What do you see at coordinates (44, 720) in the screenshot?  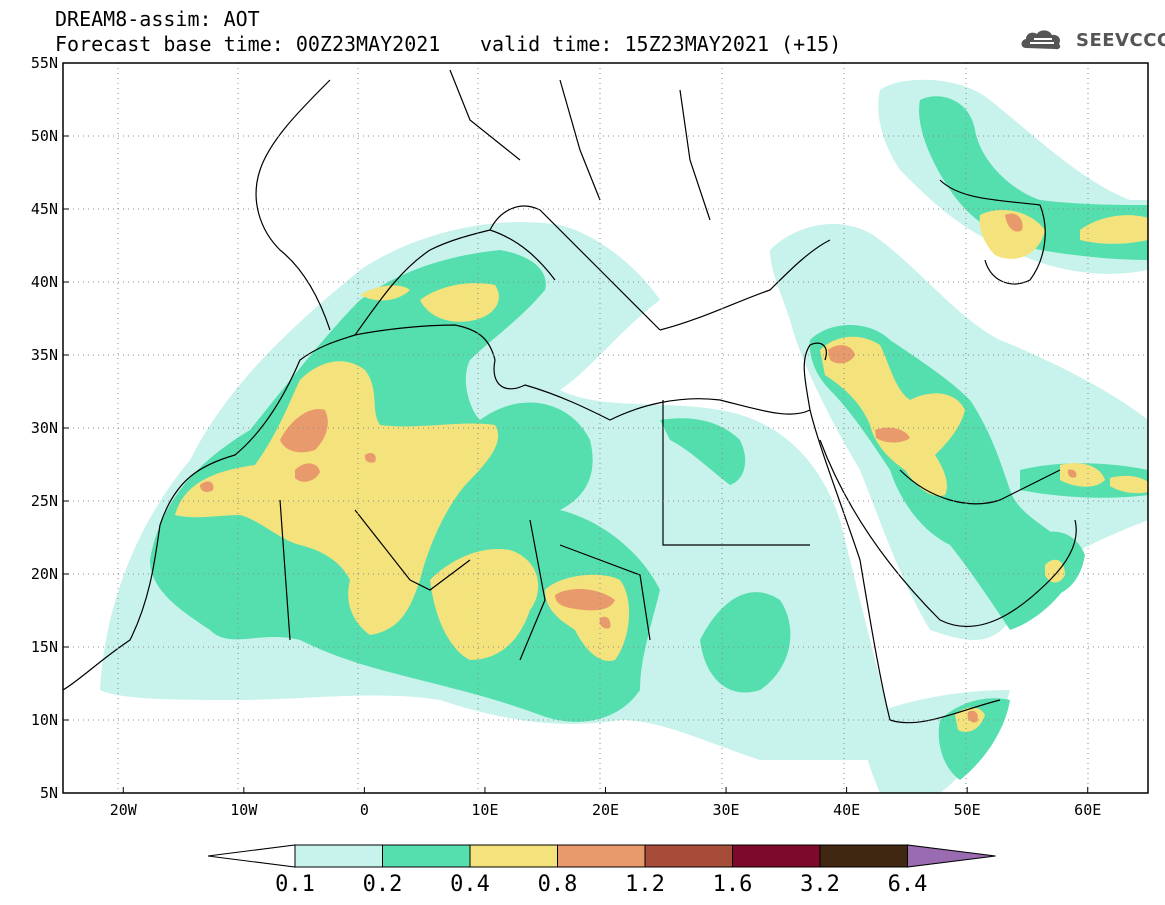 I see `lat-tick-label: 10N` at bounding box center [44, 720].